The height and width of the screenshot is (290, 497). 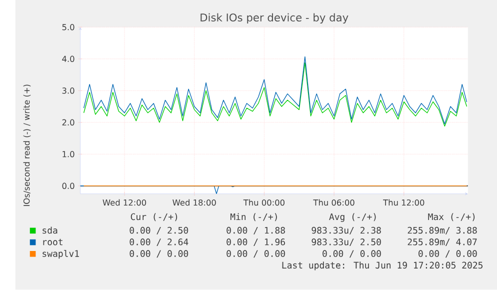 What do you see at coordinates (403, 202) in the screenshot?
I see `x-tick-label: Thu 12:00` at bounding box center [403, 202].